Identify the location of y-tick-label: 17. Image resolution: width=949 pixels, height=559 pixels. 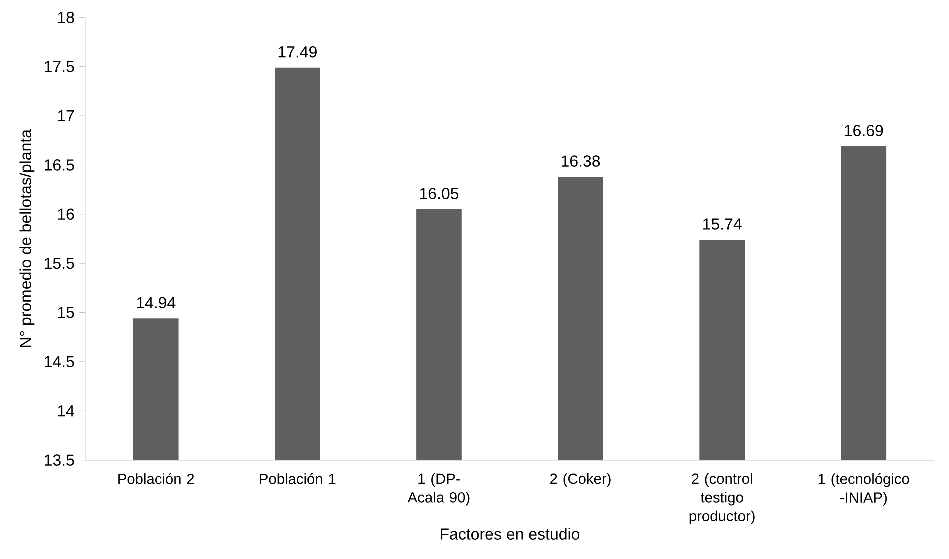
(66, 116).